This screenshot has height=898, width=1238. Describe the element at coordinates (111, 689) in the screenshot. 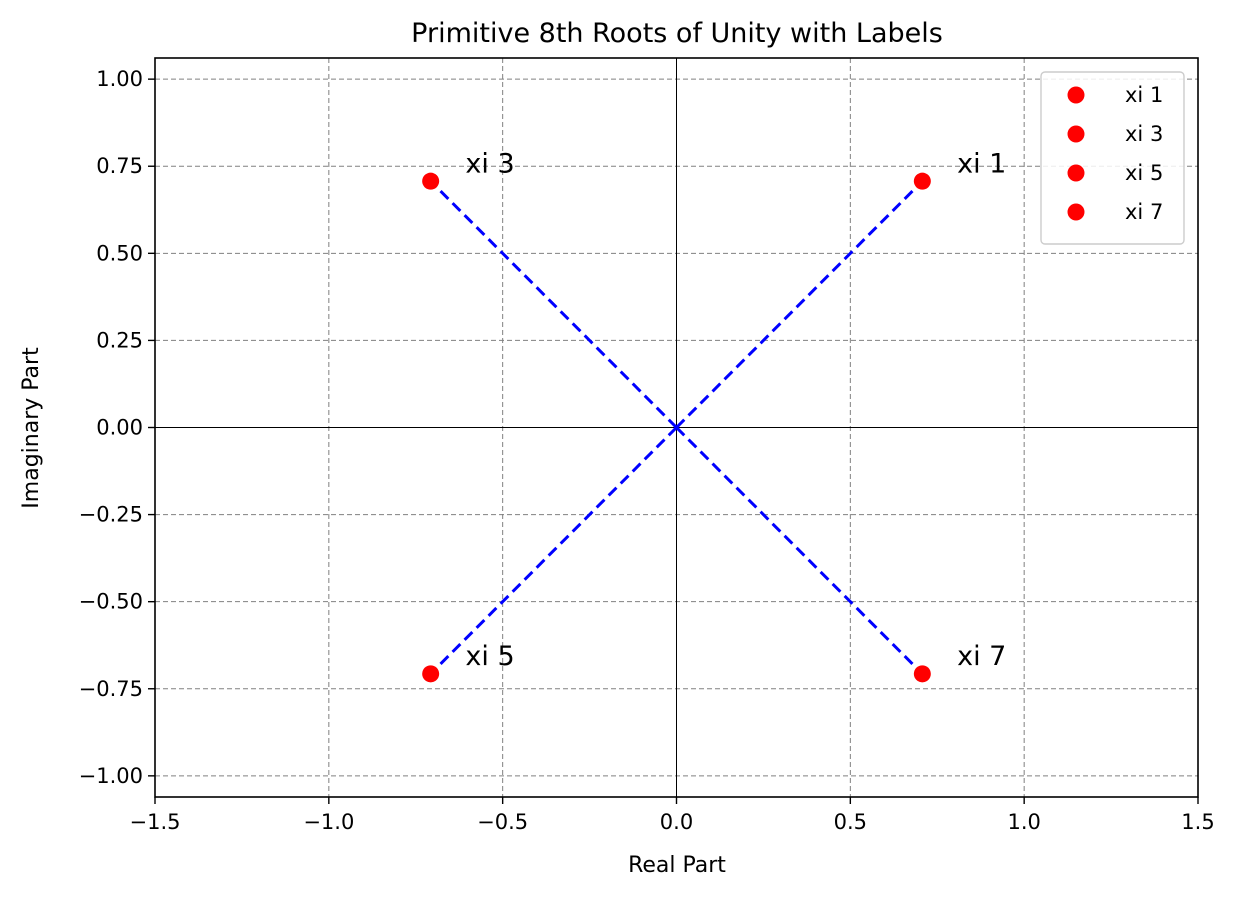

I see `y-tick-label: −0.75` at that location.